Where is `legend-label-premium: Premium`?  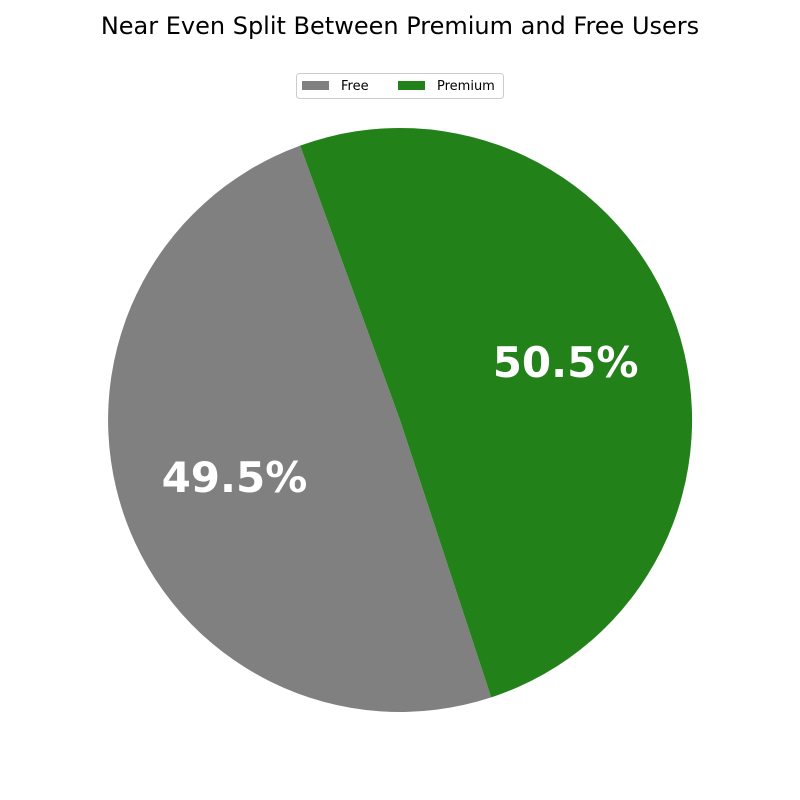 legend-label-premium: Premium is located at coordinates (466, 86).